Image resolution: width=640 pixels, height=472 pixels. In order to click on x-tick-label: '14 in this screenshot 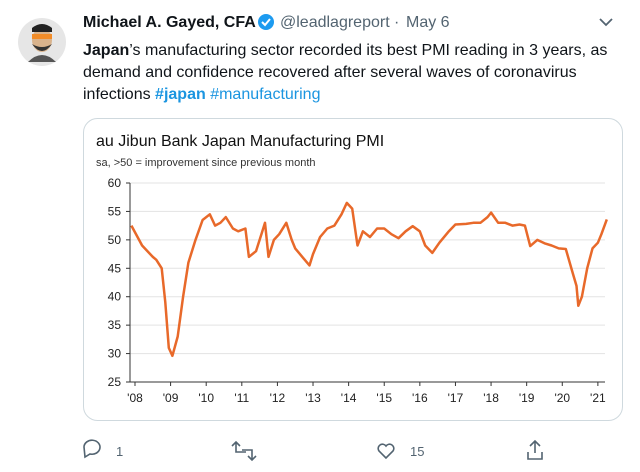, I will do `click(349, 398)`.